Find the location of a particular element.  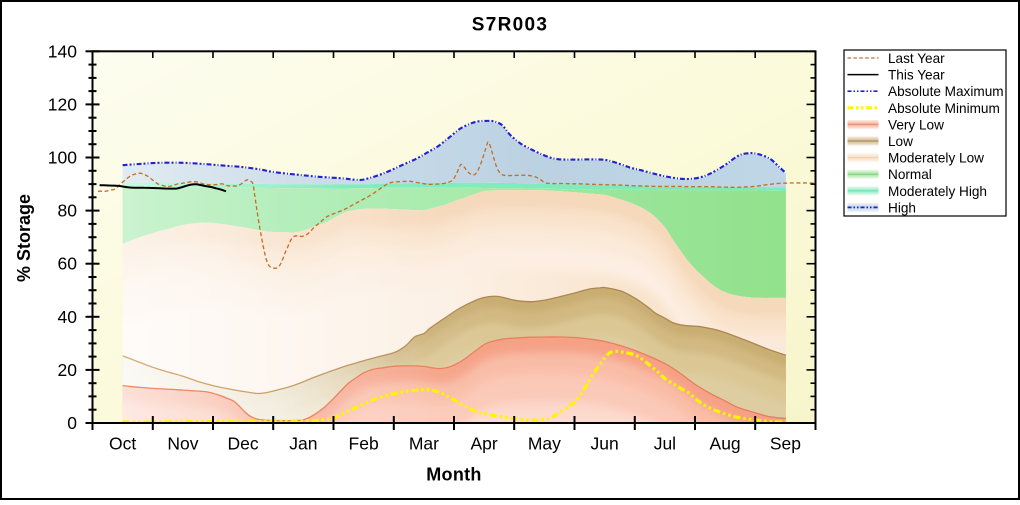

svg-text: 80 is located at coordinates (68, 211).